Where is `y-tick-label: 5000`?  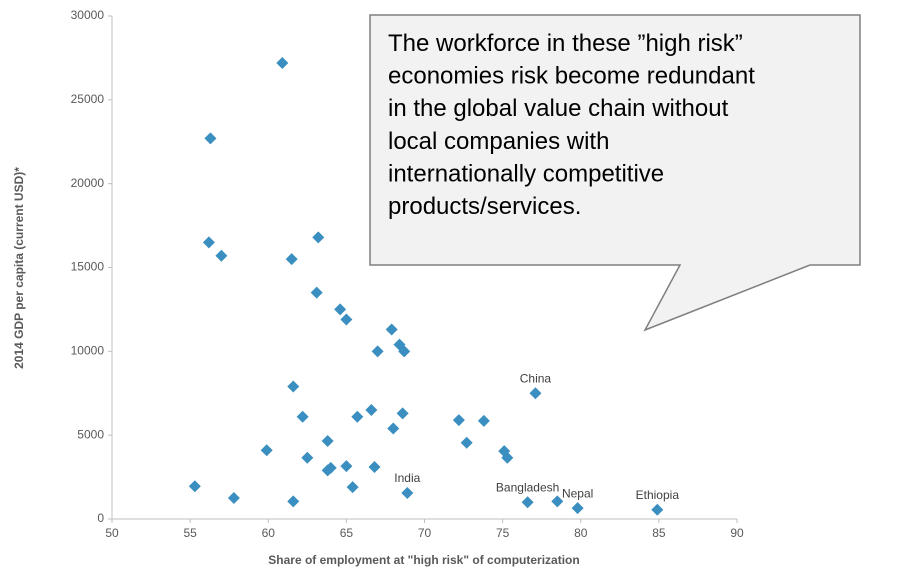
y-tick-label: 5000 is located at coordinates (90, 434).